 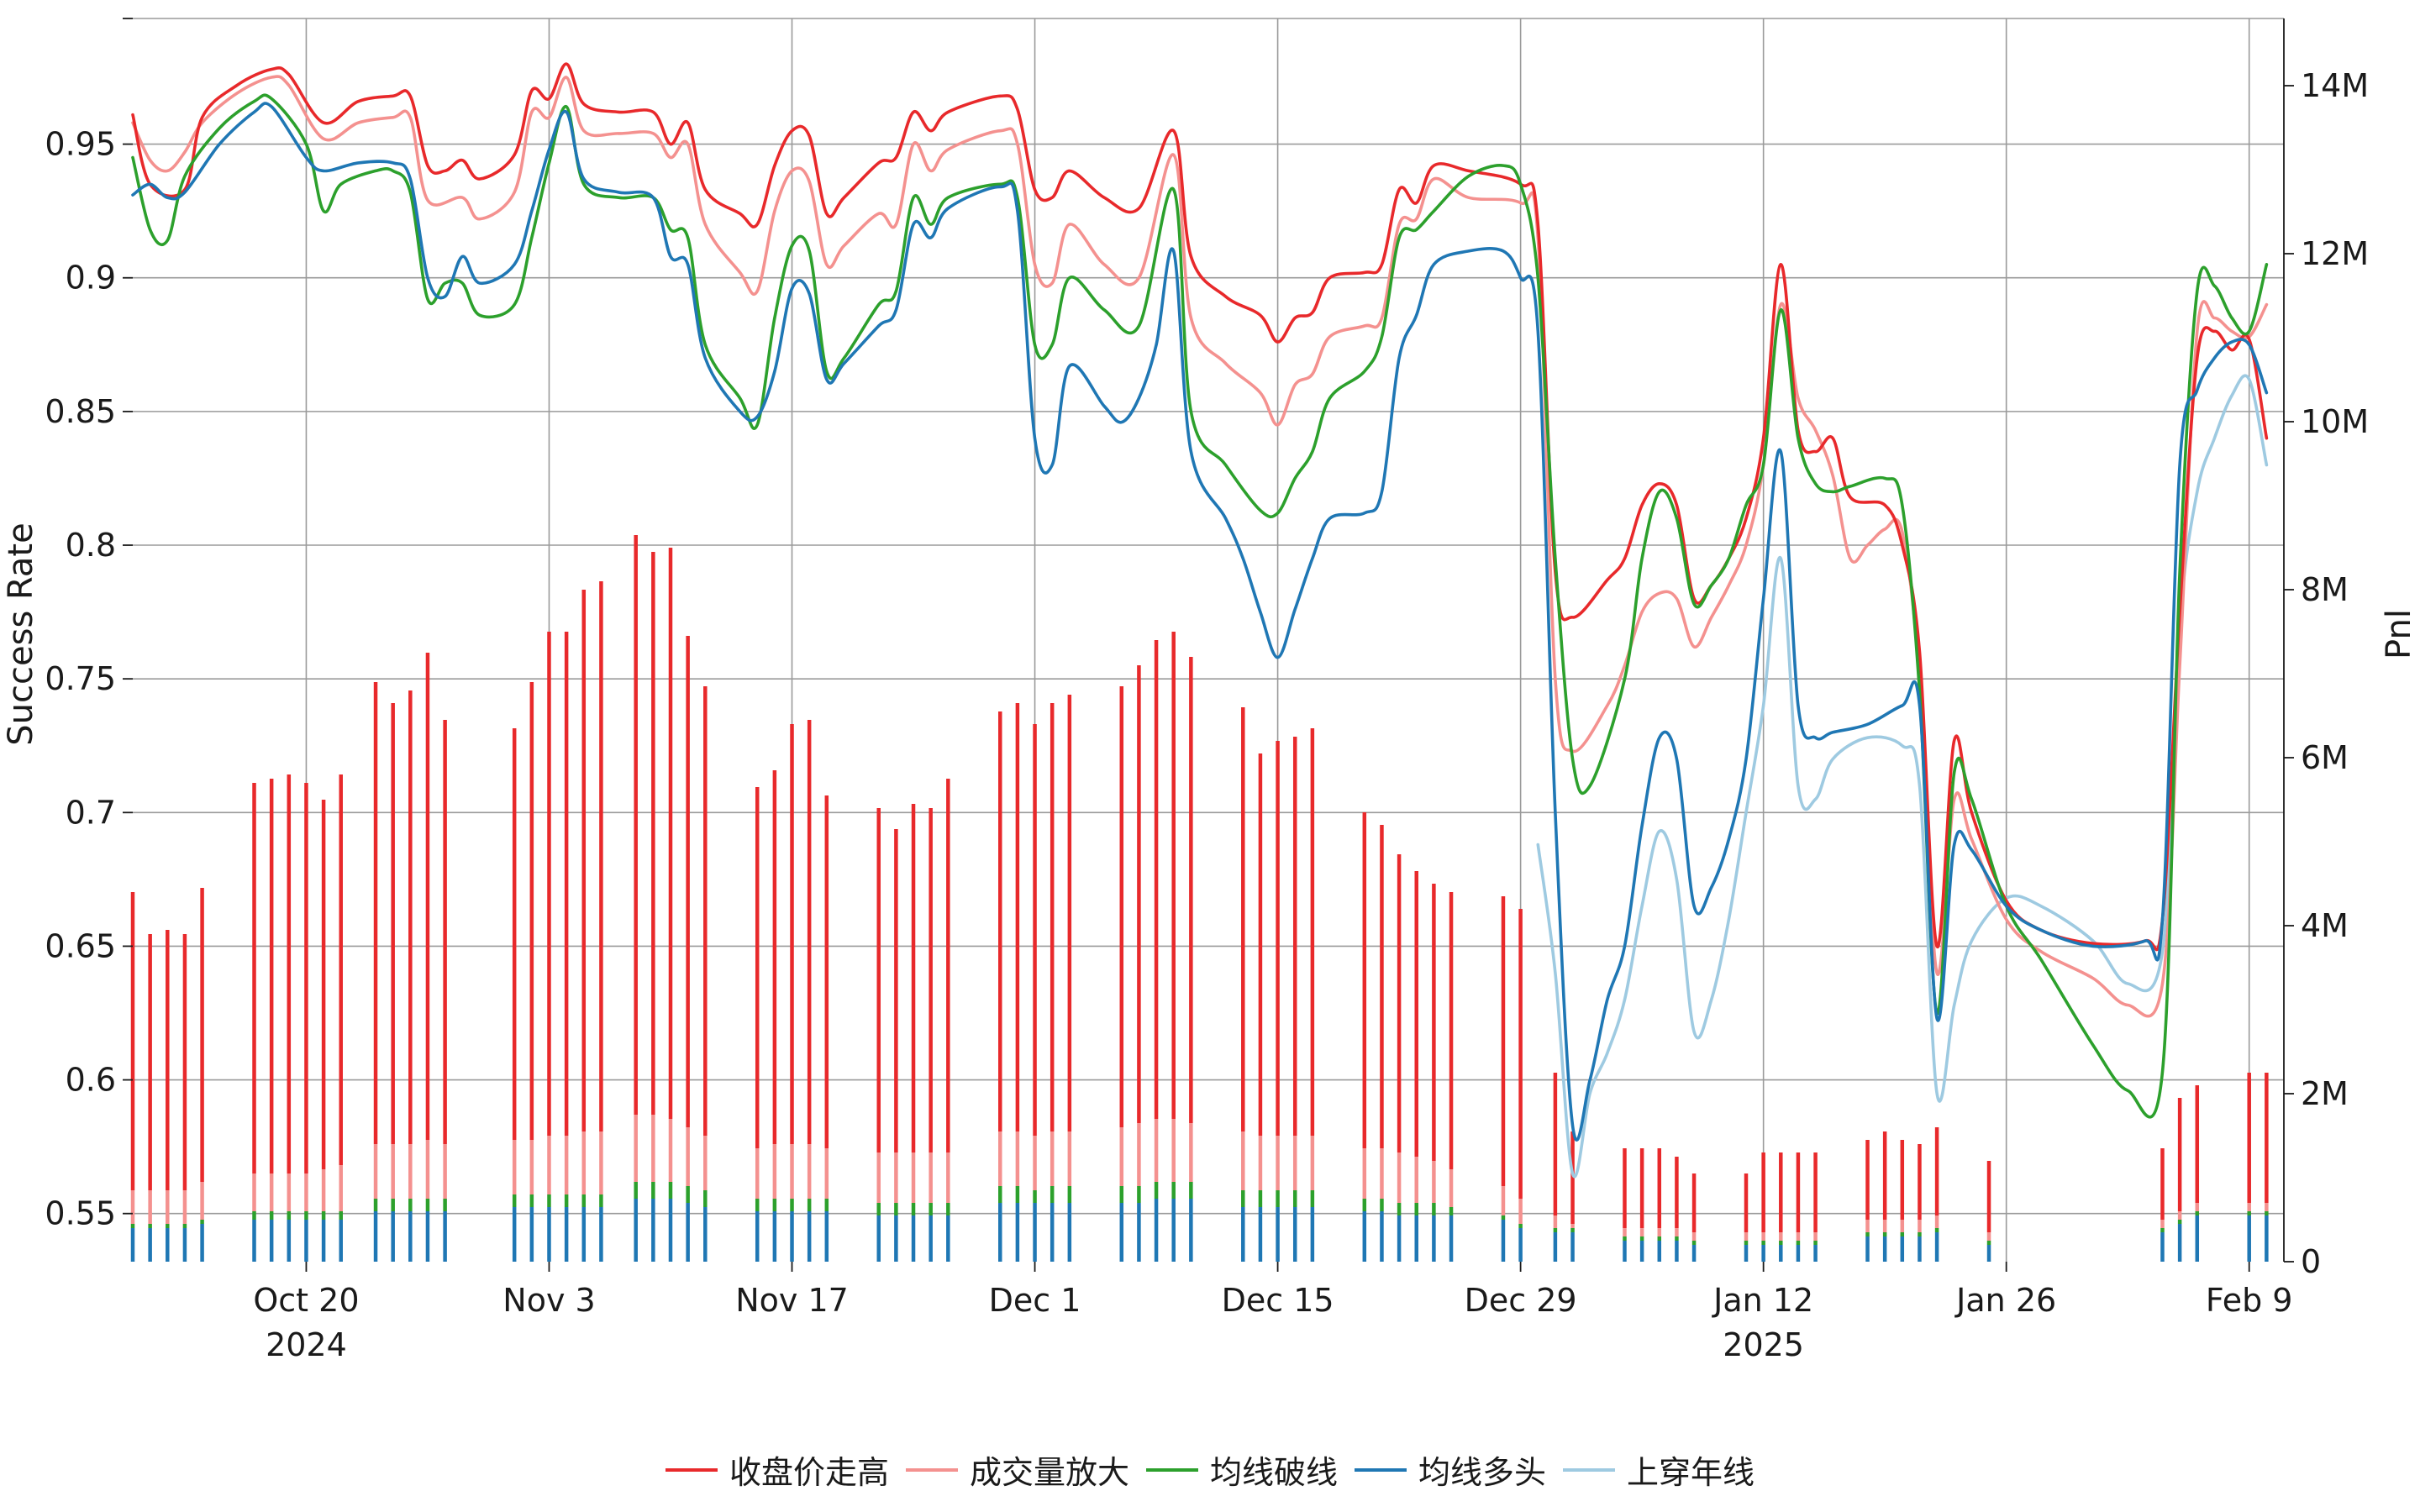 What do you see at coordinates (80, 411) in the screenshot?
I see `y-tick-label: 0.85` at bounding box center [80, 411].